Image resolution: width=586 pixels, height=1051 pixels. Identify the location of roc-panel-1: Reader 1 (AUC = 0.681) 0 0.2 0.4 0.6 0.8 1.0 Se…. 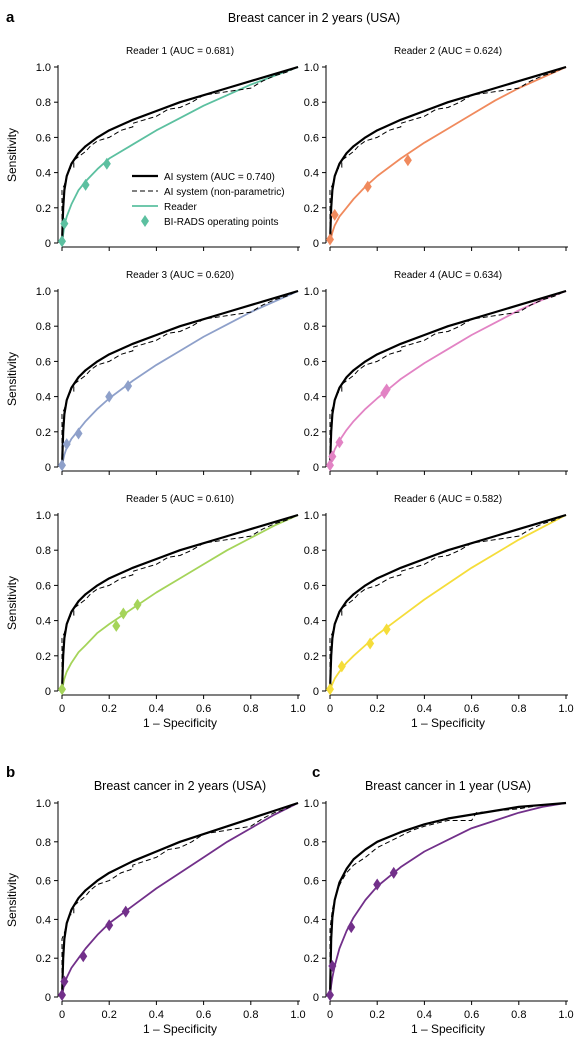
(152, 148).